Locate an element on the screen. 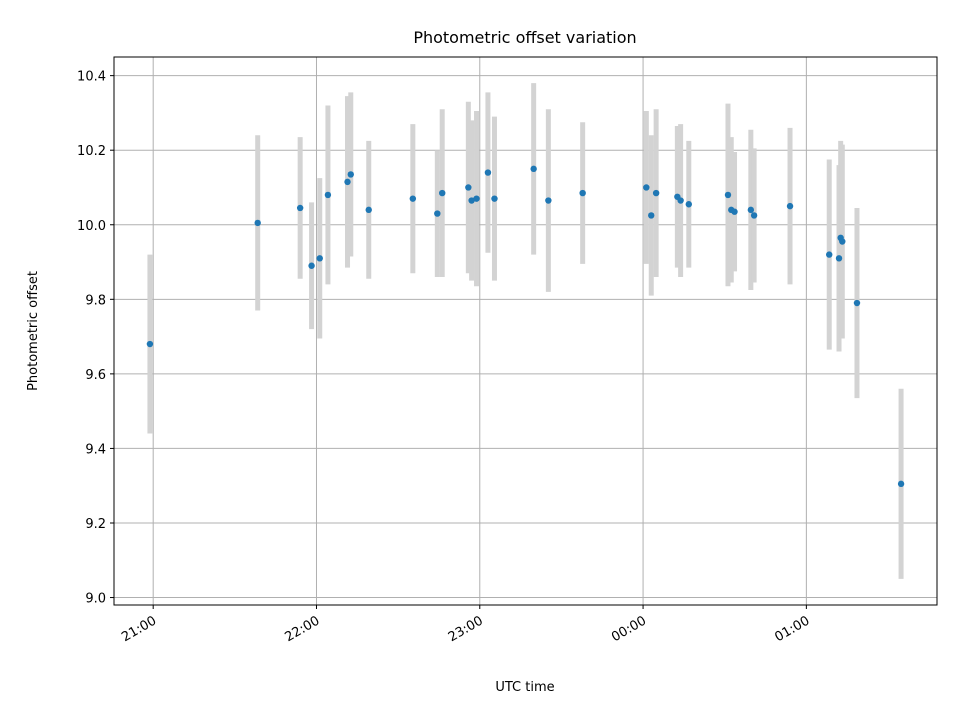 The width and height of the screenshot is (960, 720). y-tick-label: 10.4 is located at coordinates (91, 77).